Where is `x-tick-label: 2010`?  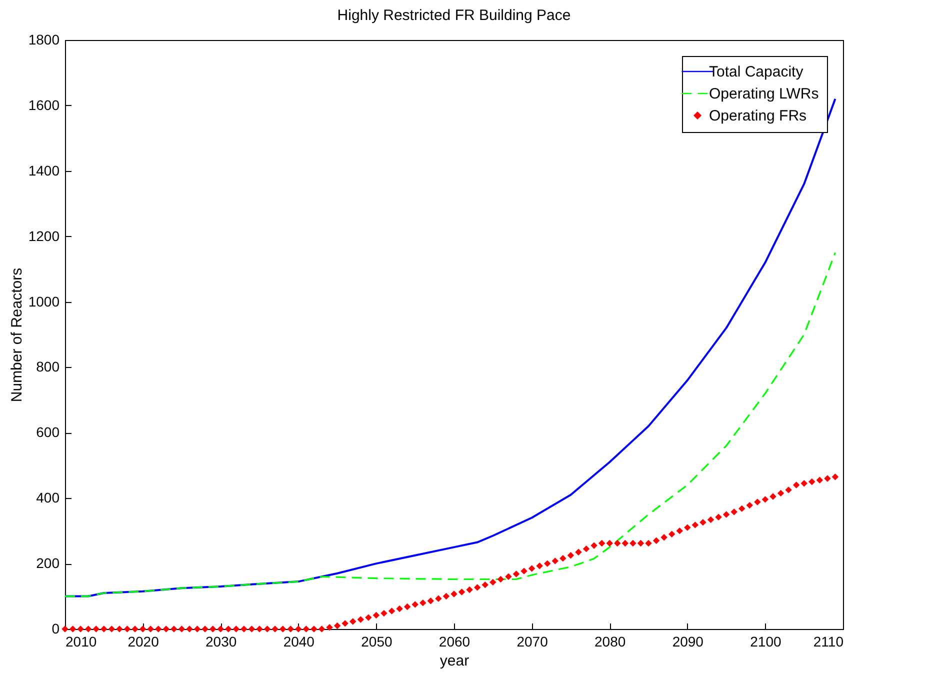
x-tick-label: 2010 is located at coordinates (81, 642).